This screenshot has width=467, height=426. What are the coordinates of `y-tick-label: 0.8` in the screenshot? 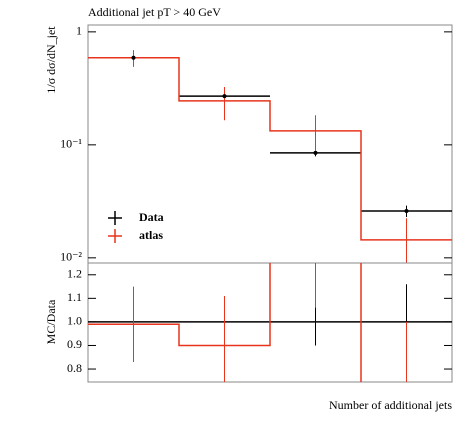 It's located at (74, 368).